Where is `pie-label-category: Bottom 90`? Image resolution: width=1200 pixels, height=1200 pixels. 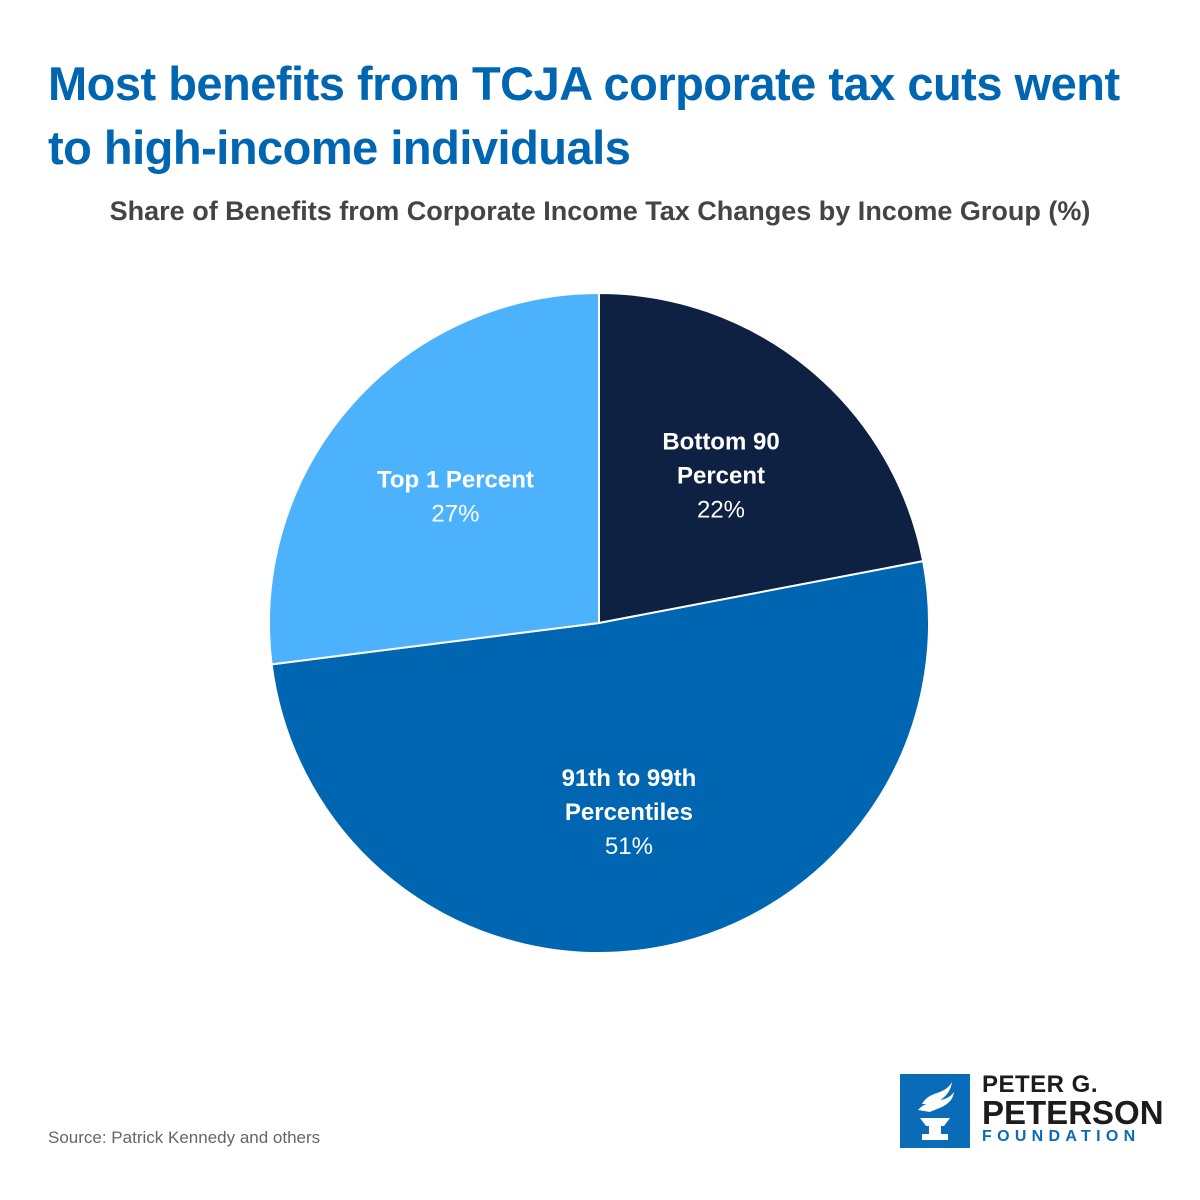
pie-label-category: Bottom 90 is located at coordinates (720, 442).